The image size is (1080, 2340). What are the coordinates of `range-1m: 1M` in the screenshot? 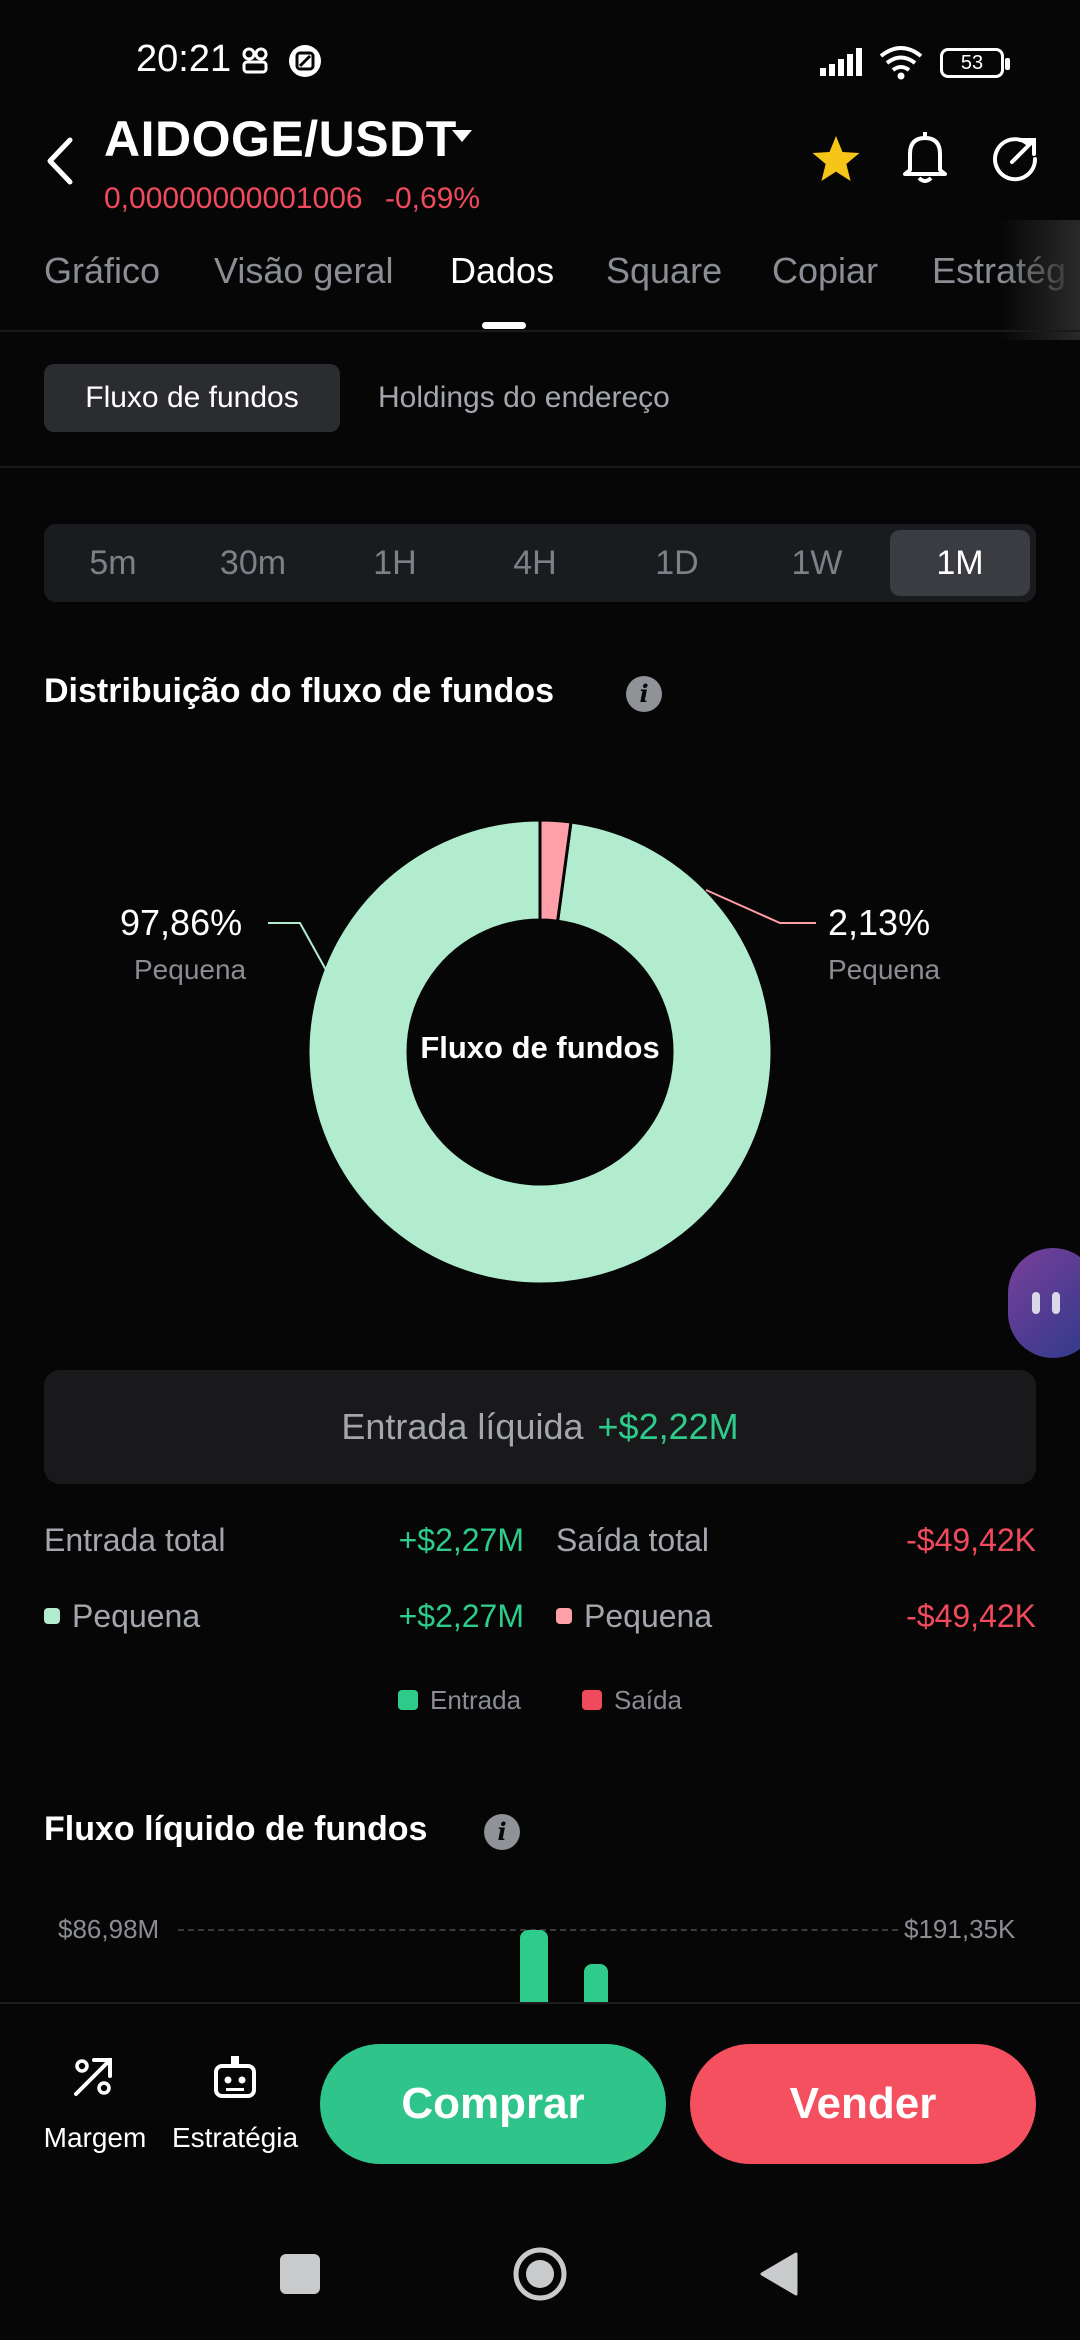 It's located at (960, 563).